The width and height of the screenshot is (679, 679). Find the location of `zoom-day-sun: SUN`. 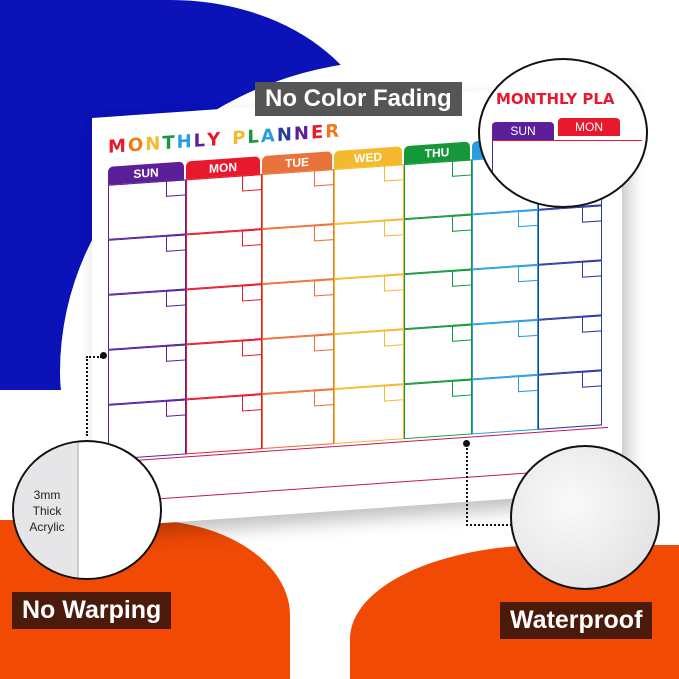

zoom-day-sun: SUN is located at coordinates (523, 131).